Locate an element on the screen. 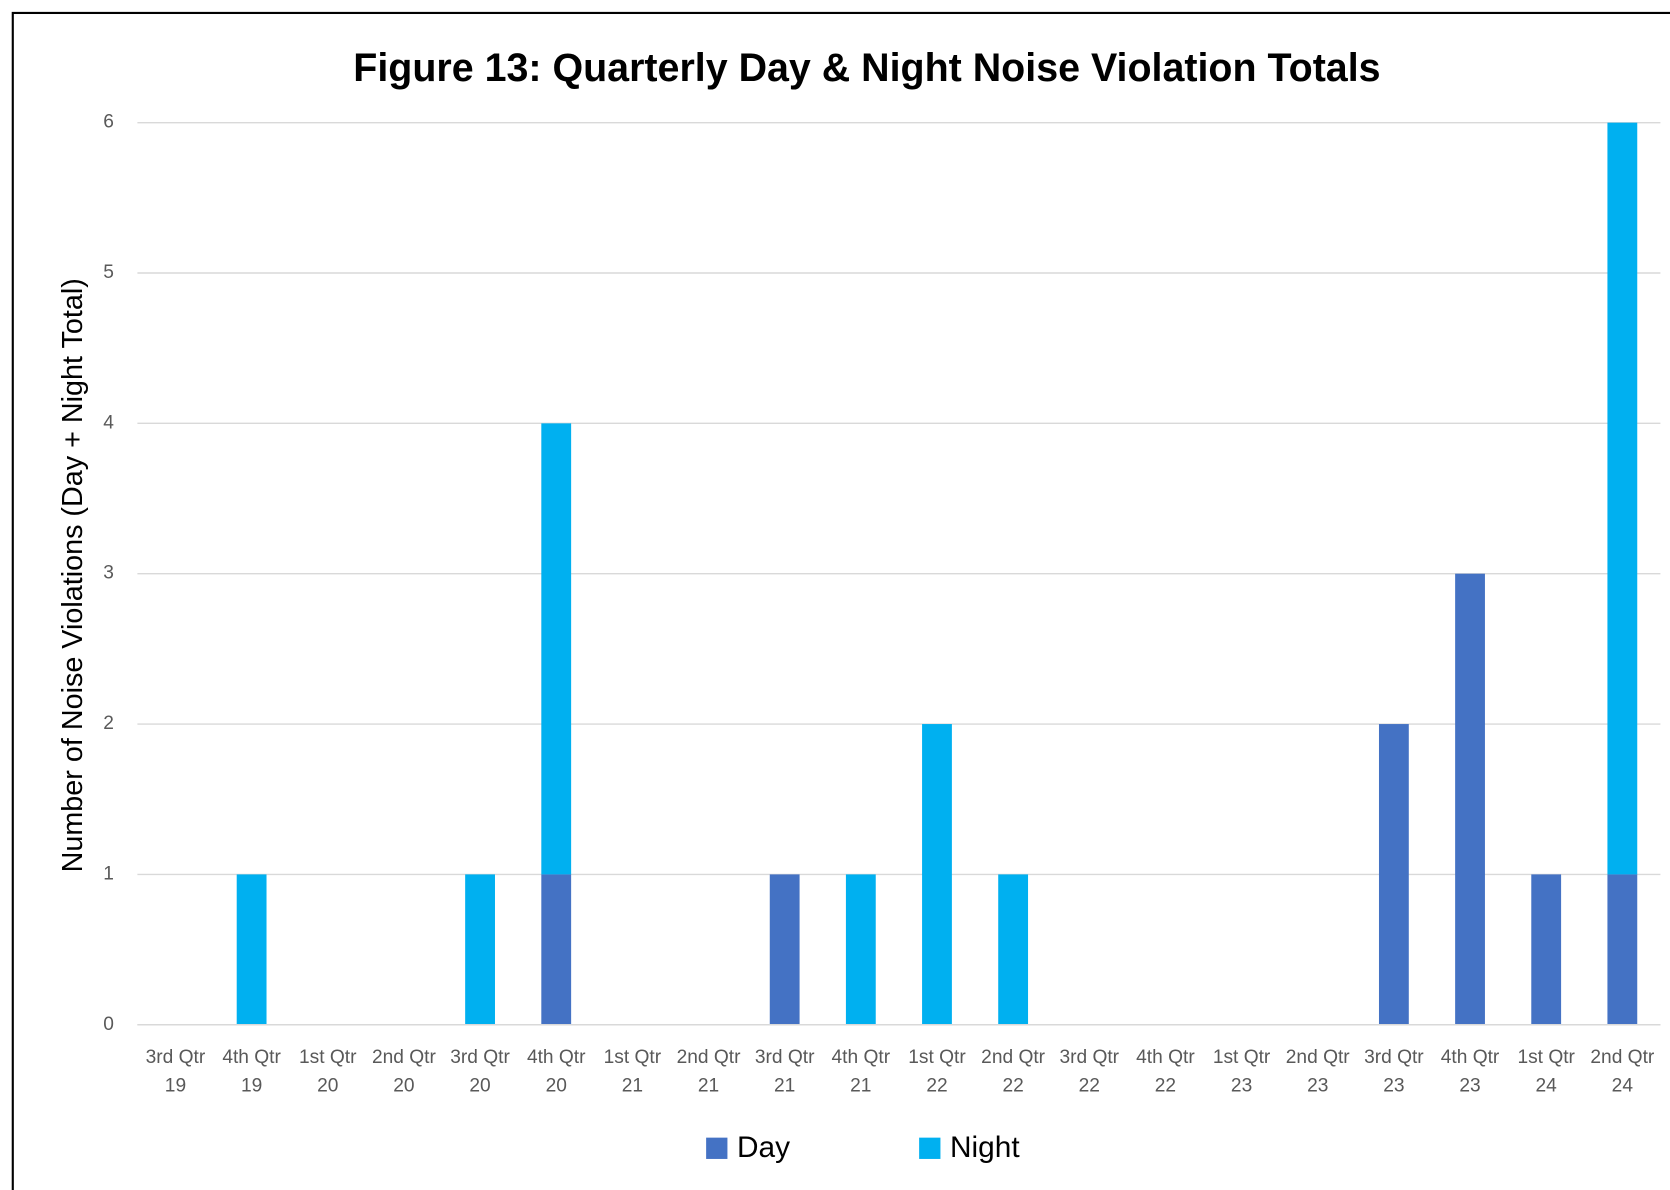  y-tick-label: 2 is located at coordinates (108, 723).